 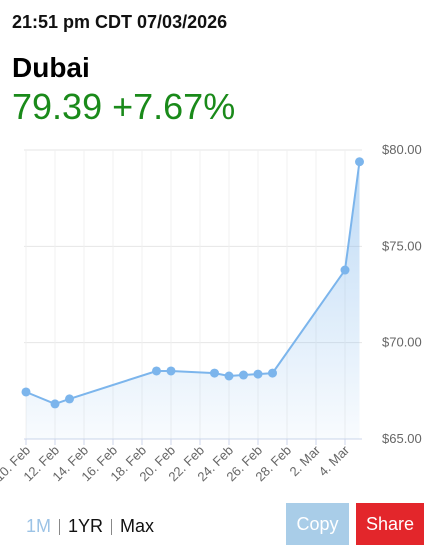 I want to click on range-option: 1YR, so click(x=86, y=526).